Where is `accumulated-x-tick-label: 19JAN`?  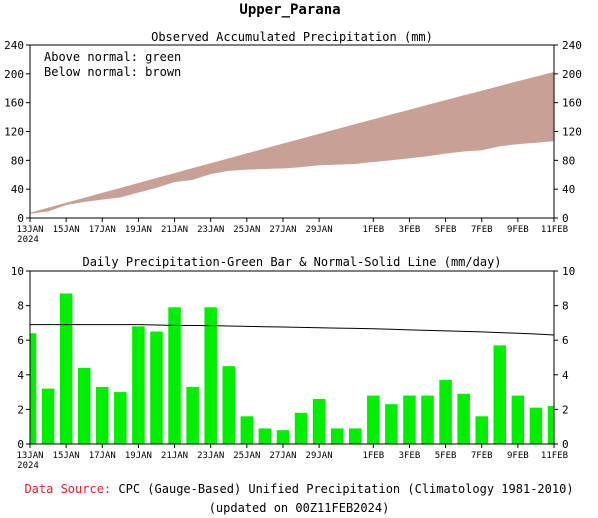 accumulated-x-tick-label: 19JAN is located at coordinates (138, 230).